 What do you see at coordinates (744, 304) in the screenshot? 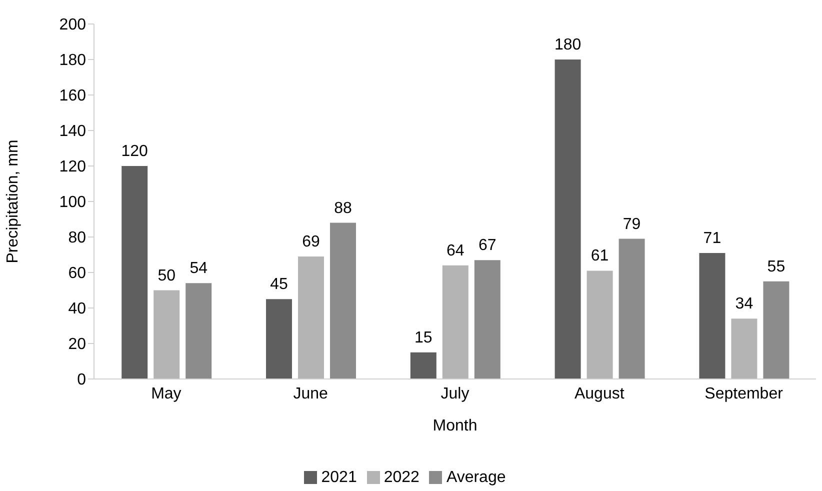
I see `data-label: 34` at bounding box center [744, 304].